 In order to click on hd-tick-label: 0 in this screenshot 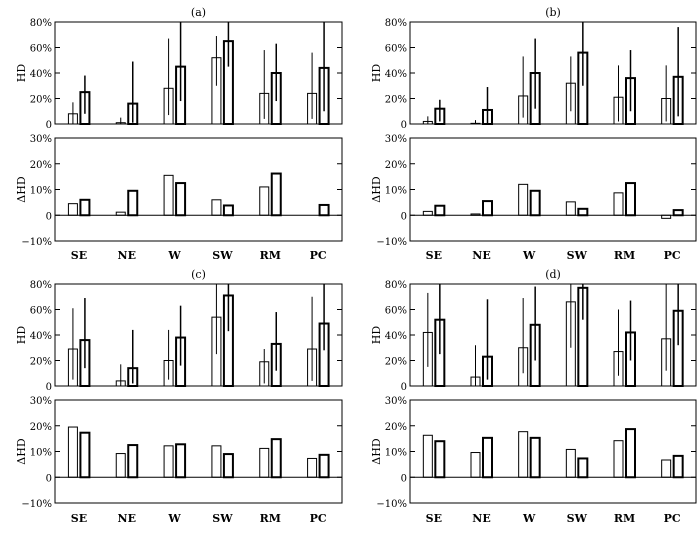, I will do `click(49, 387)`.